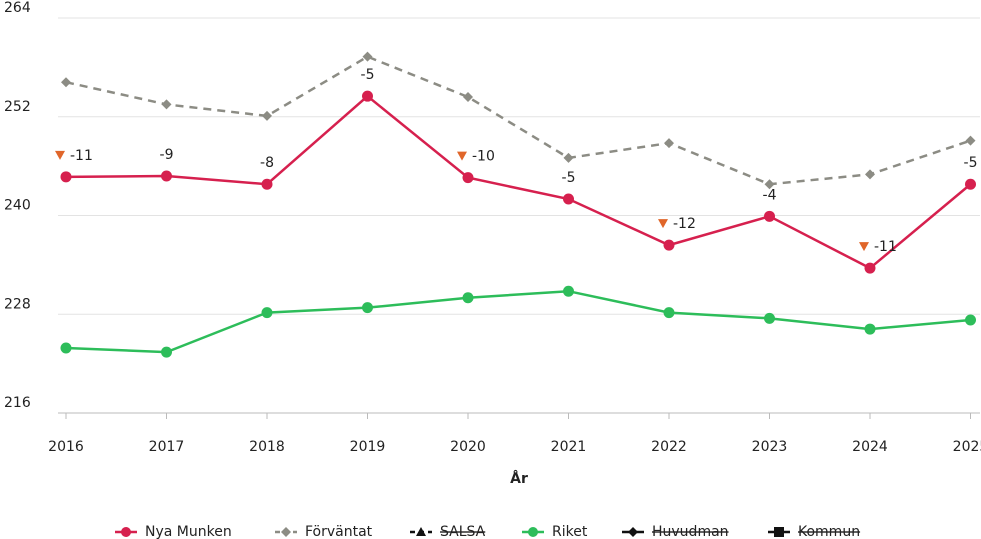  I want to click on legend-item: SALSA, so click(448, 531).